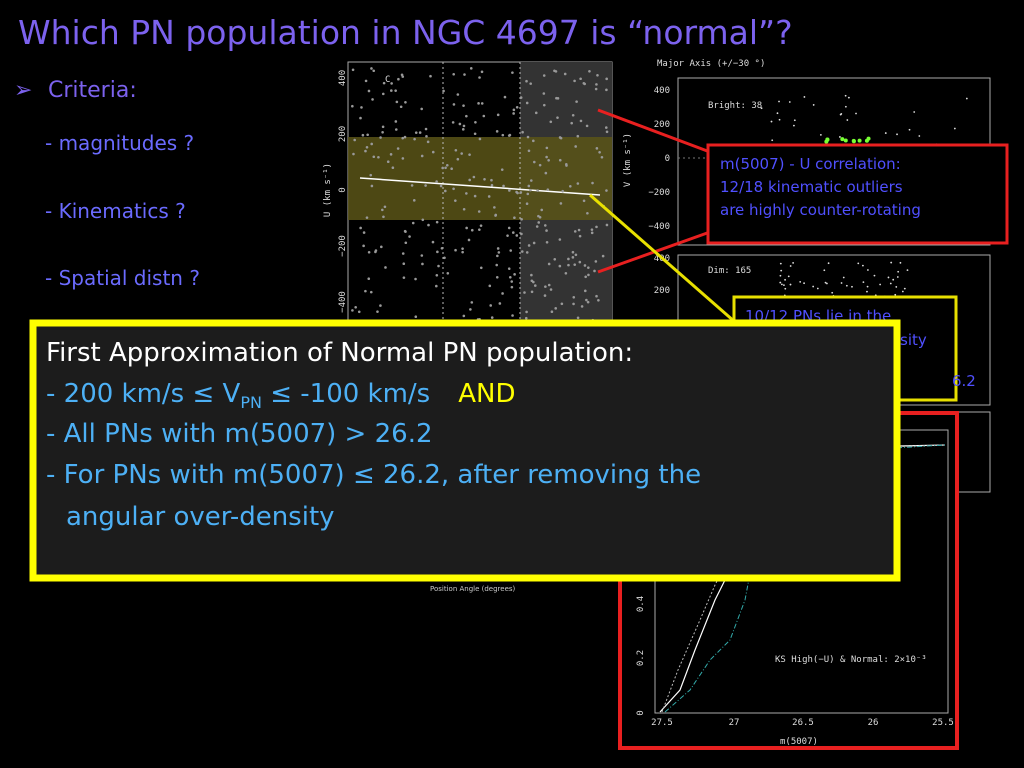 This screenshot has height=768, width=1024. Describe the element at coordinates (662, 291) in the screenshot. I see `tick-label: 200` at that location.